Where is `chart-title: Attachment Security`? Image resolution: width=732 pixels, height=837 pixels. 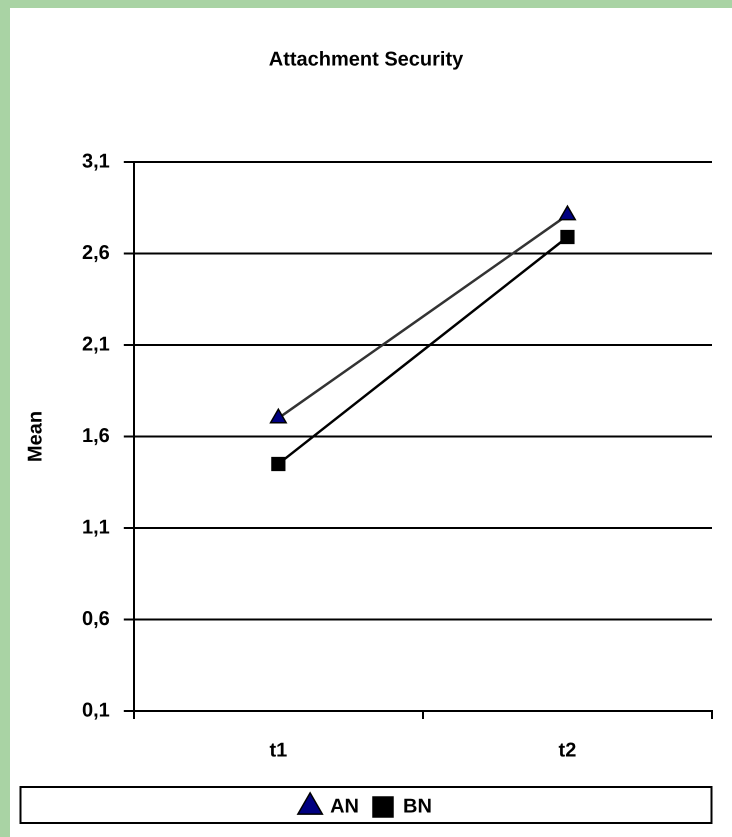 chart-title: Attachment Security is located at coordinates (366, 59).